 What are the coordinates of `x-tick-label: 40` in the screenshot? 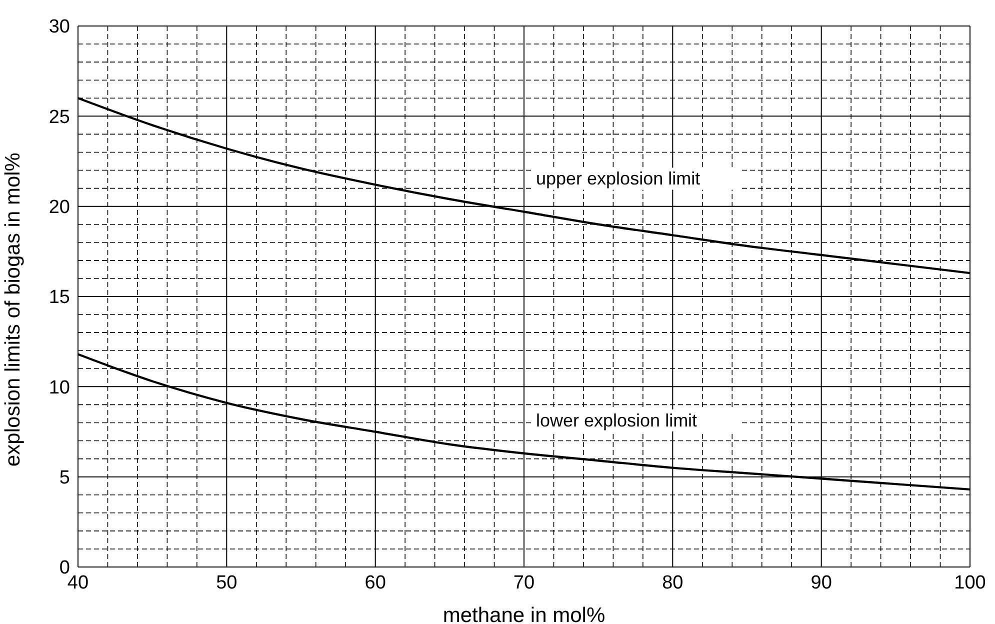 It's located at (78, 583).